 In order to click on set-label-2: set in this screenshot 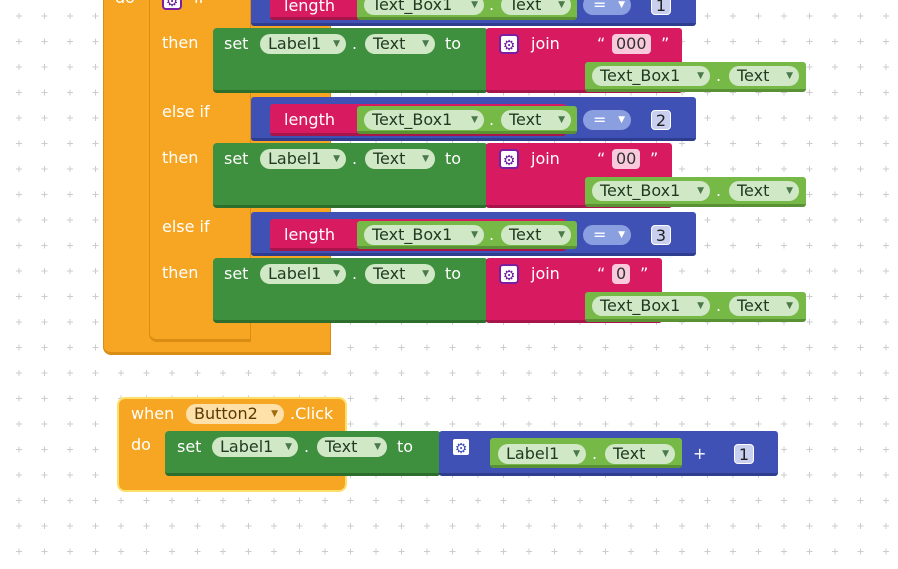, I will do `click(236, 273)`.